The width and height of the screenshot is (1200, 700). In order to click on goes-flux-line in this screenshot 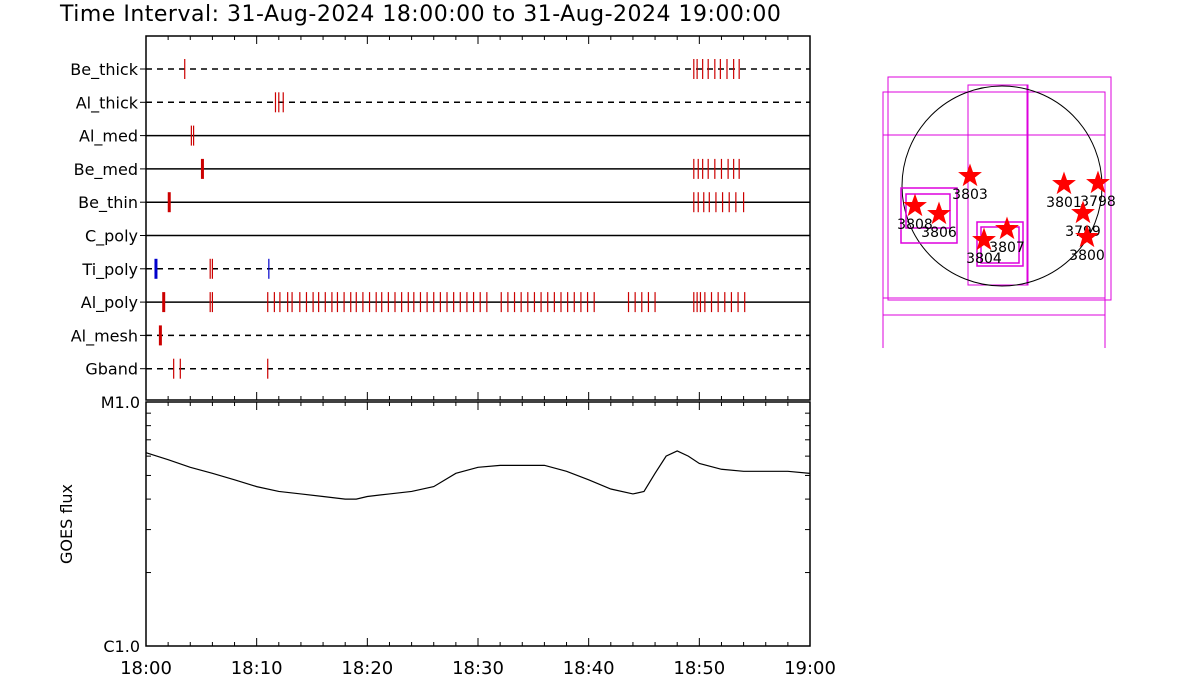, I will do `click(478, 475)`.